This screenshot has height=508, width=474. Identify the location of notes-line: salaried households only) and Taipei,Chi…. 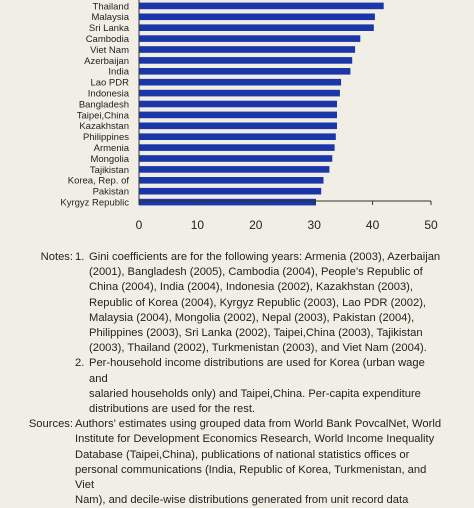
(255, 393).